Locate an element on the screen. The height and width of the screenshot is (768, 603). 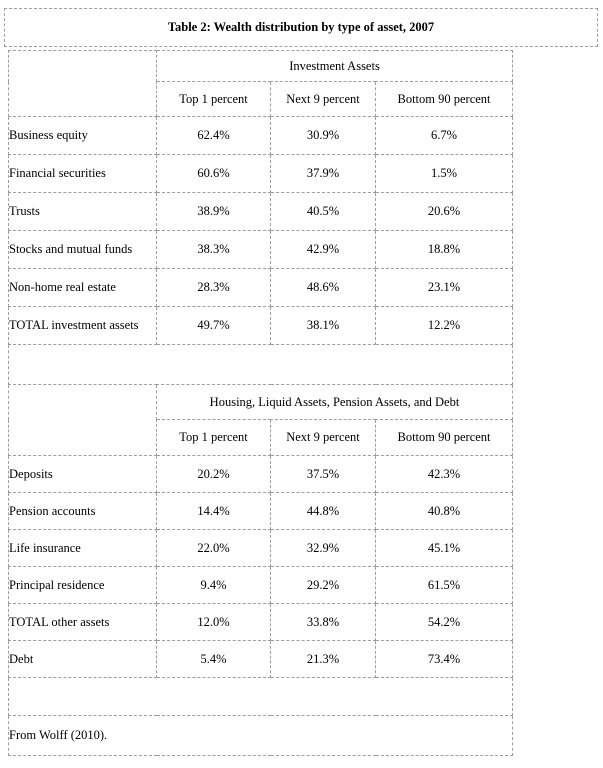
section-spacer-row is located at coordinates (260, 364).